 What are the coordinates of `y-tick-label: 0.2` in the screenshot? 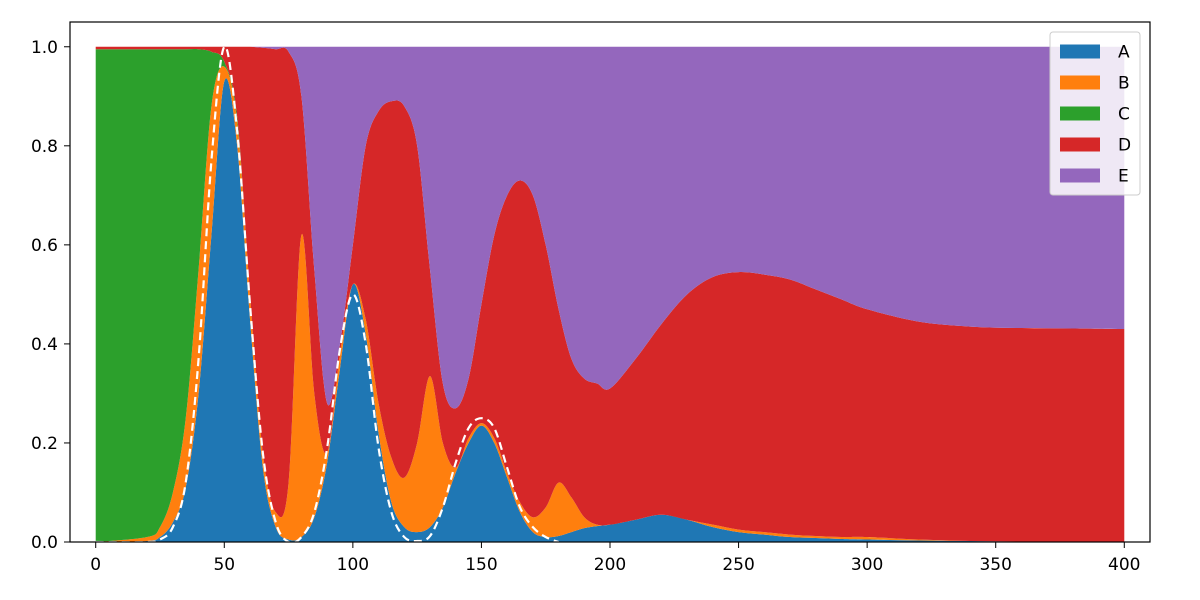 It's located at (44, 444).